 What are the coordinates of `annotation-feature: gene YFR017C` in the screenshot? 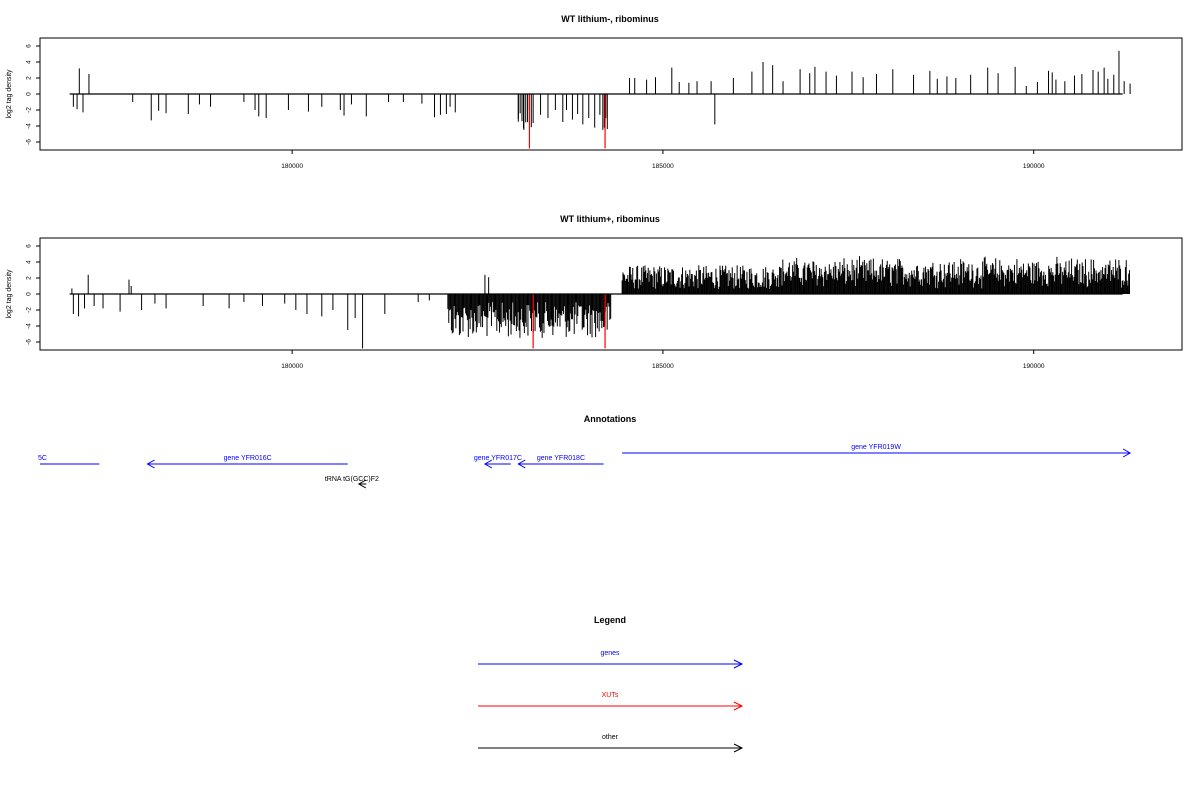 It's located at (498, 462).